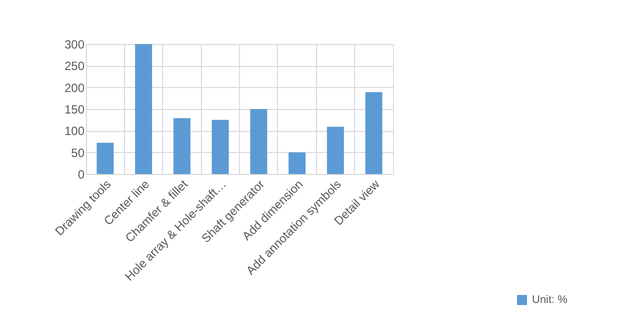 Image resolution: width=630 pixels, height=331 pixels. Describe the element at coordinates (74, 87) in the screenshot. I see `y-tick-label: 200` at that location.